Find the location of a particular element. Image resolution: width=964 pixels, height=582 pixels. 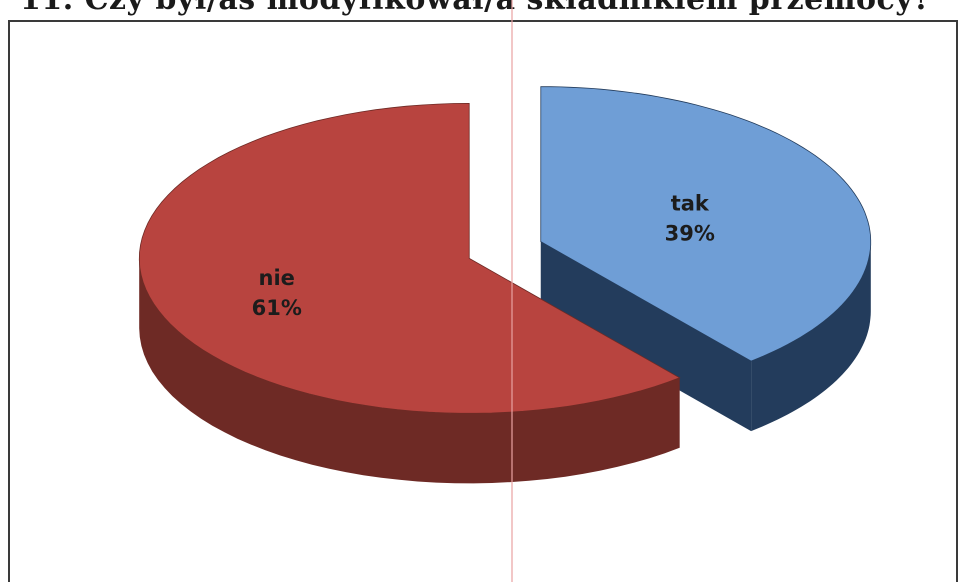

slice-cut-face is located at coordinates (646, 336).